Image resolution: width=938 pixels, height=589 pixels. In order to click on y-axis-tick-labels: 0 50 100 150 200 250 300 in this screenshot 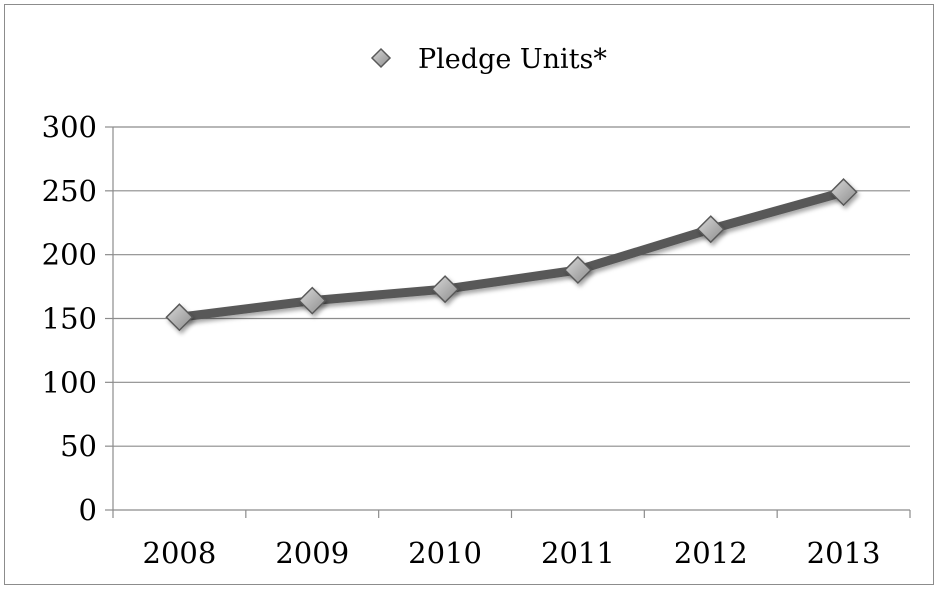, I will do `click(69, 318)`.